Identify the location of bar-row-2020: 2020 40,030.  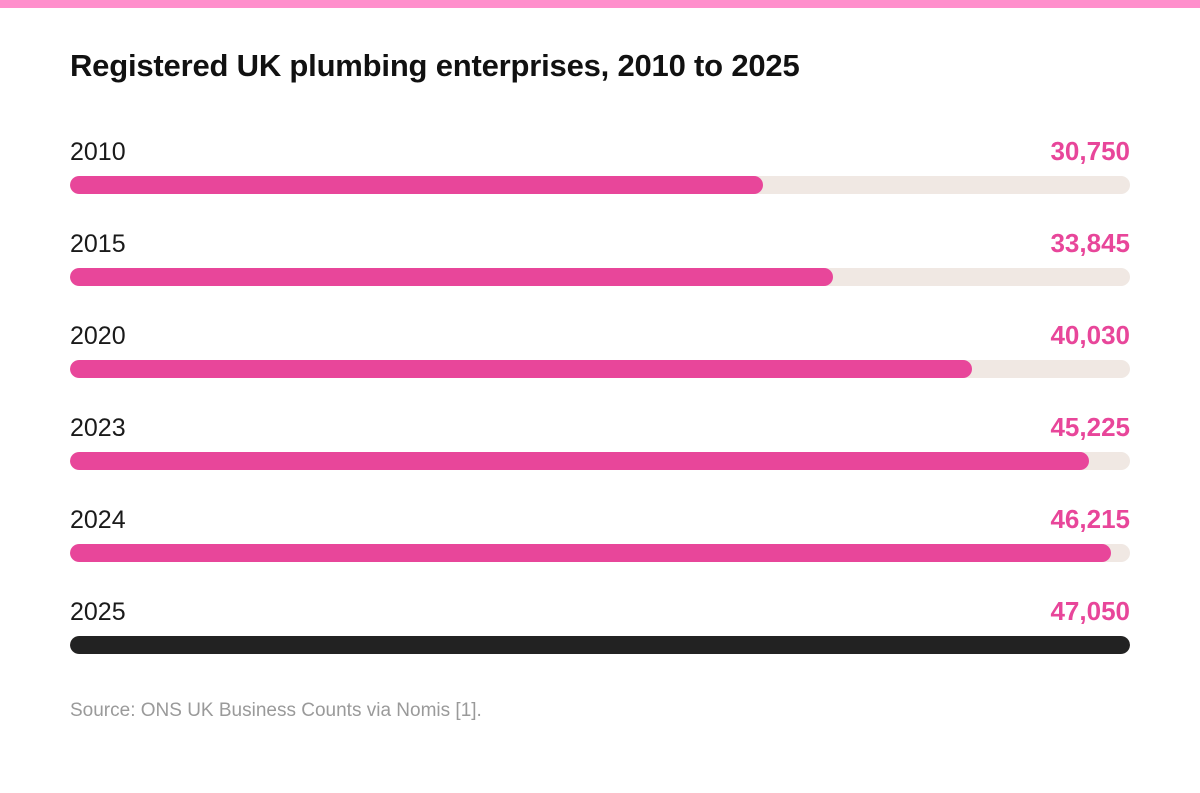
(600, 347).